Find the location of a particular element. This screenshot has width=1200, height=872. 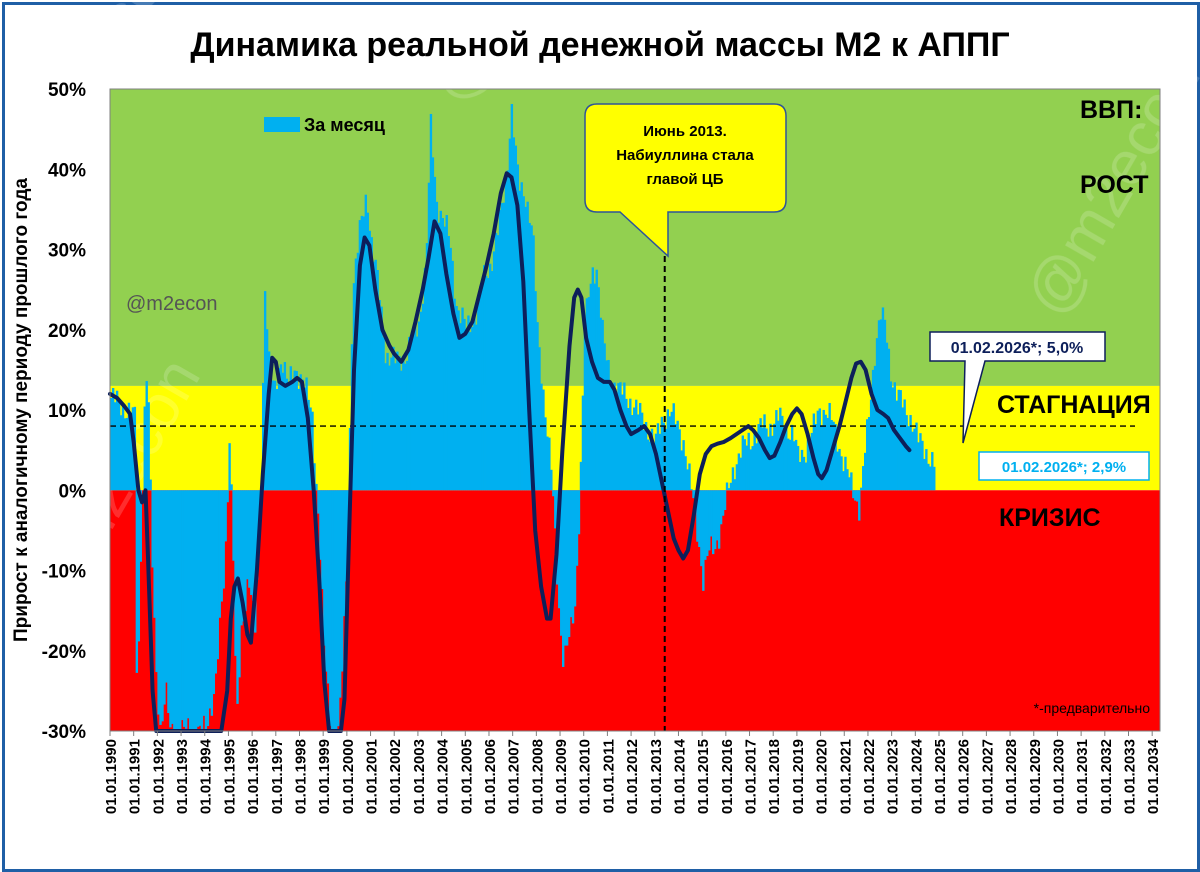

x-tick-label: 01.01.2009 is located at coordinates (561, 776).